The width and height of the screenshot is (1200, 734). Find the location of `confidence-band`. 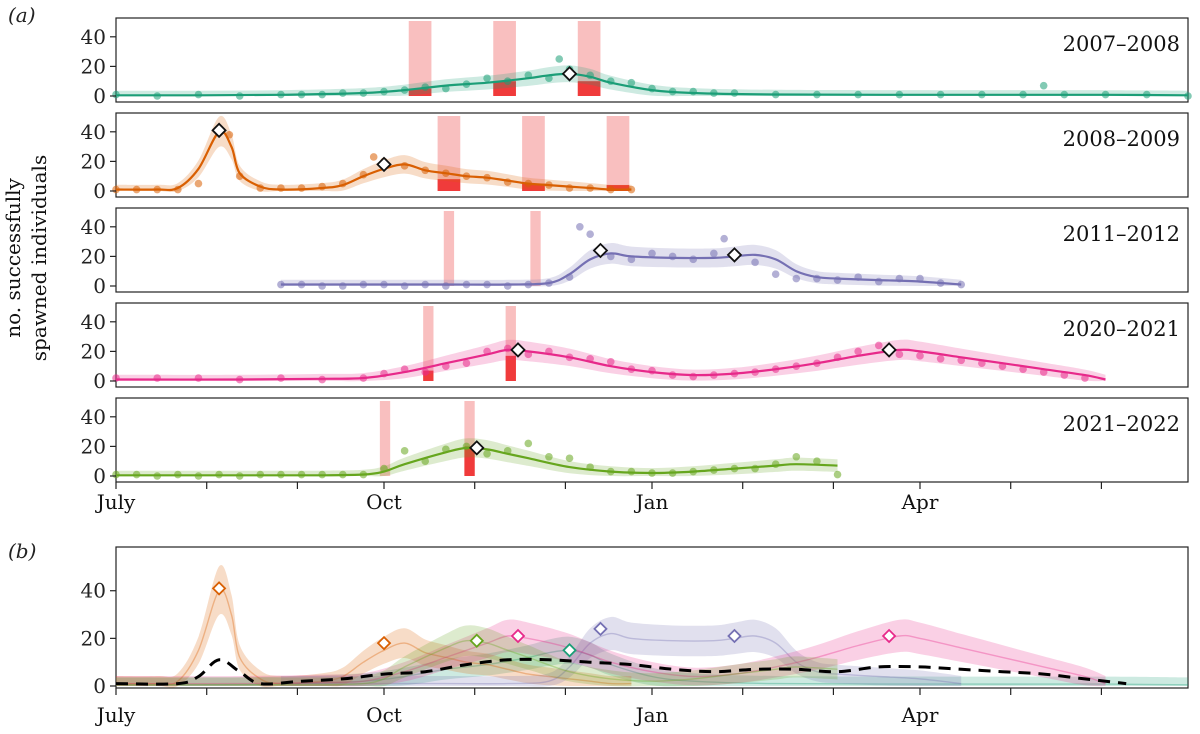

confidence-band is located at coordinates (477, 457).